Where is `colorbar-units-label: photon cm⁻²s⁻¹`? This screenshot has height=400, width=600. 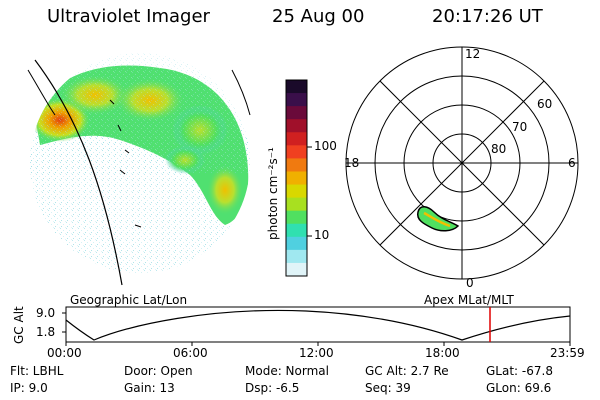 colorbar-units-label: photon cm⁻²s⁻¹ is located at coordinates (273, 193).